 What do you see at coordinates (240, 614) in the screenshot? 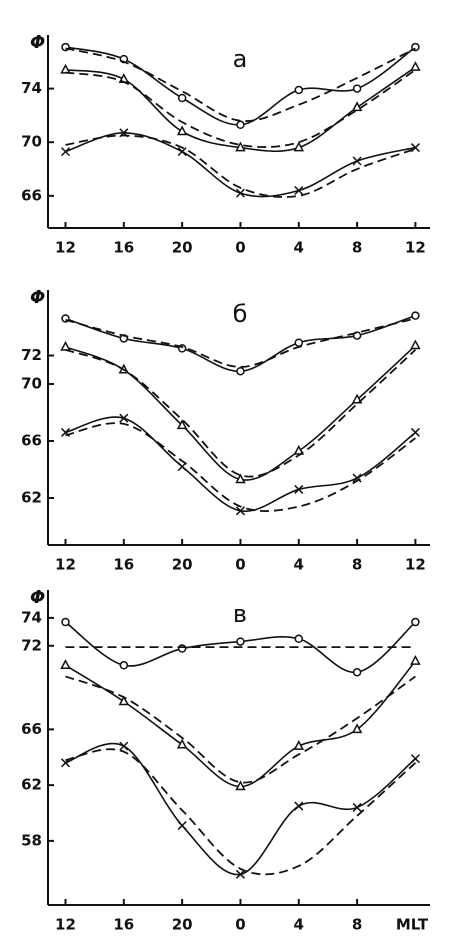
I see `chart-title: в` at bounding box center [240, 614].